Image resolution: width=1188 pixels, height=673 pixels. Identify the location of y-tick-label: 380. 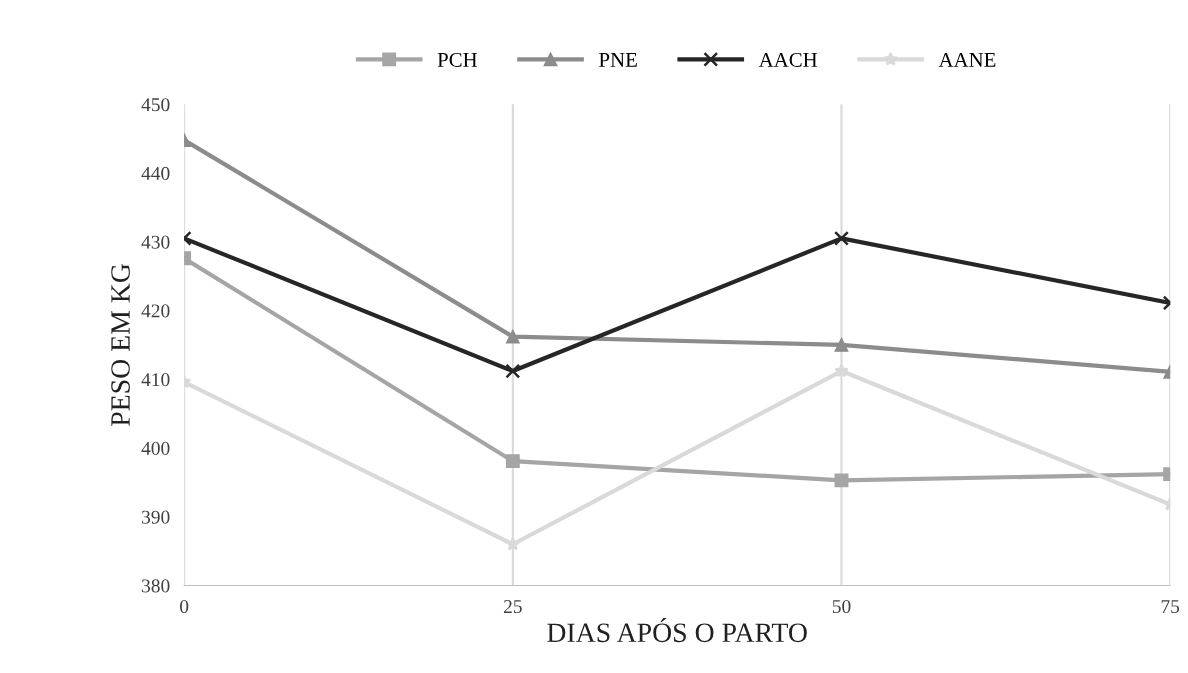
(156, 586).